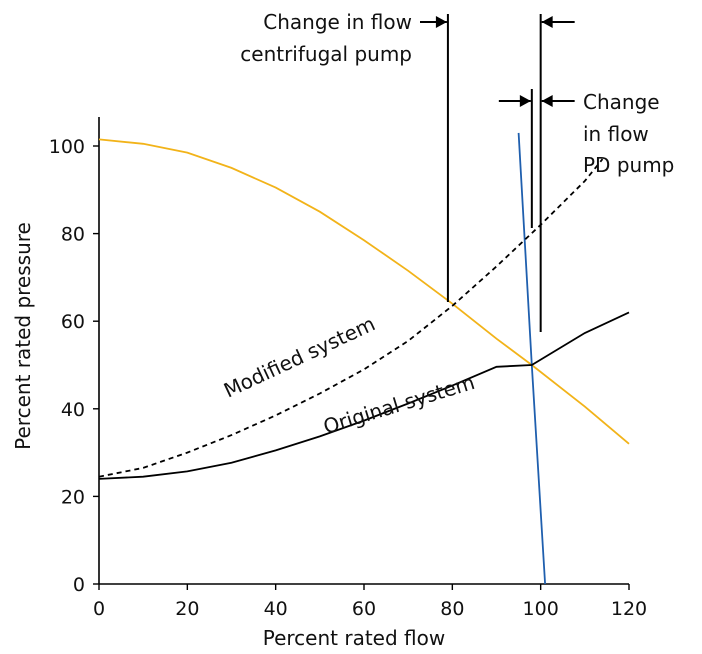  Describe the element at coordinates (547, 22) in the screenshot. I see `centrifugal-arrow-left-head` at that location.